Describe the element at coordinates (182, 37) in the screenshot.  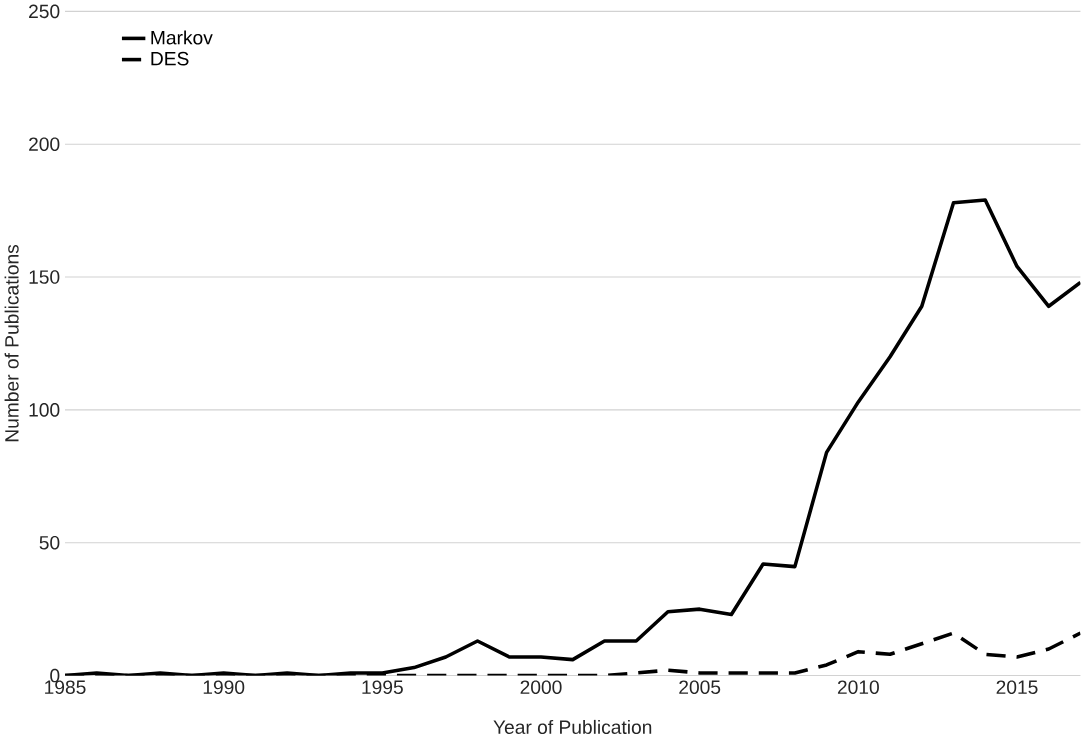
I see `legend-label: Markov` at that location.